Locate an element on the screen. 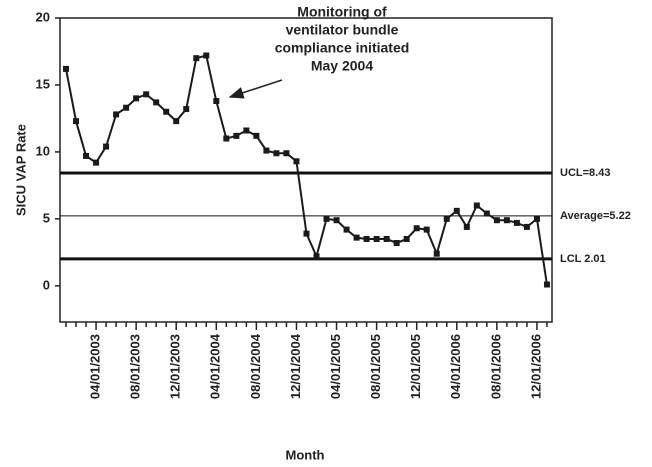 The image size is (652, 467). control-line-label: LCL 2.01 is located at coordinates (583, 259).